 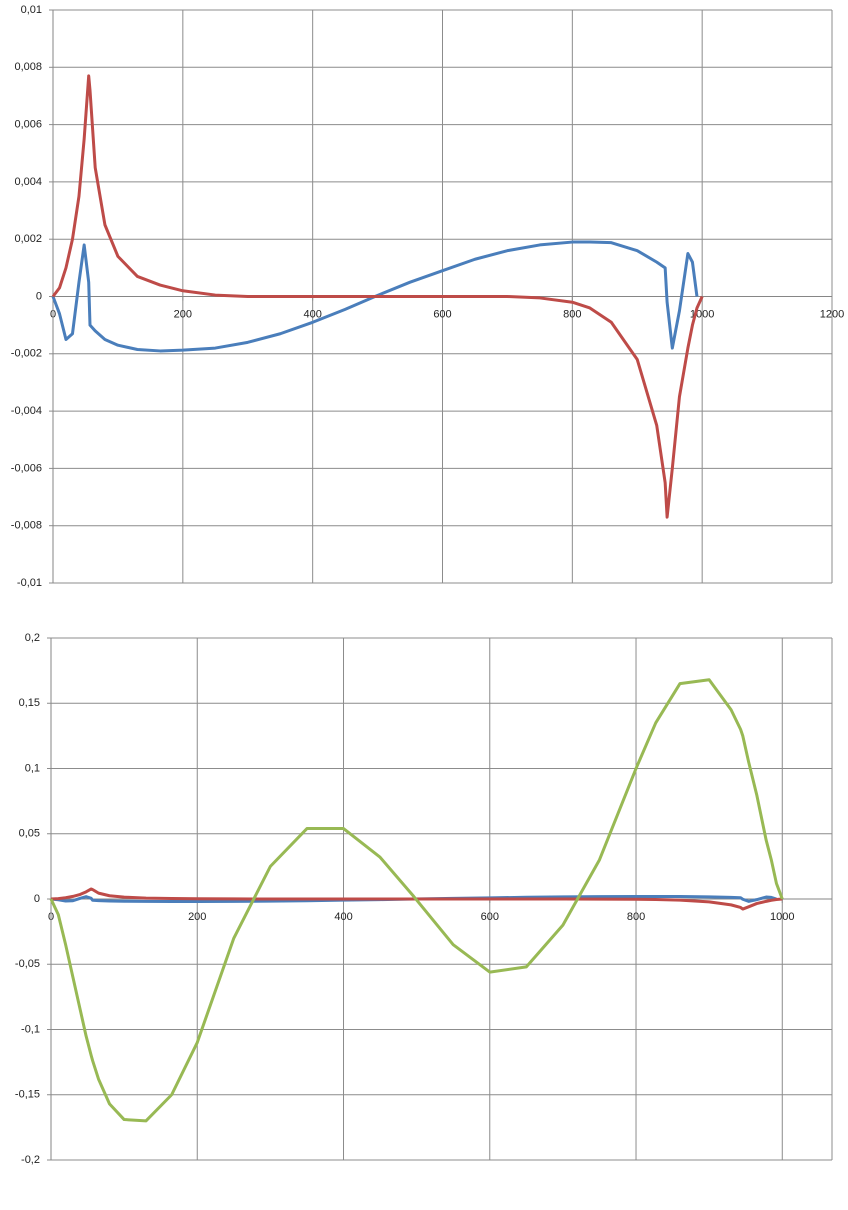 What do you see at coordinates (26, 411) in the screenshot?
I see `y-tick-label: -0,004` at bounding box center [26, 411].